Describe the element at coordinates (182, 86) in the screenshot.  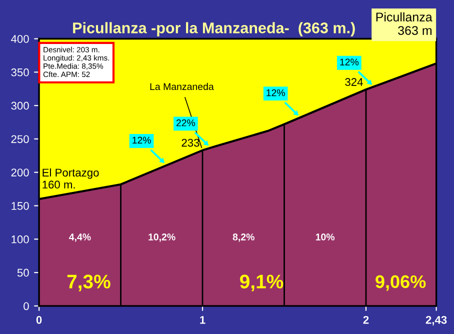
I see `annotation: La Manzaneda` at that location.